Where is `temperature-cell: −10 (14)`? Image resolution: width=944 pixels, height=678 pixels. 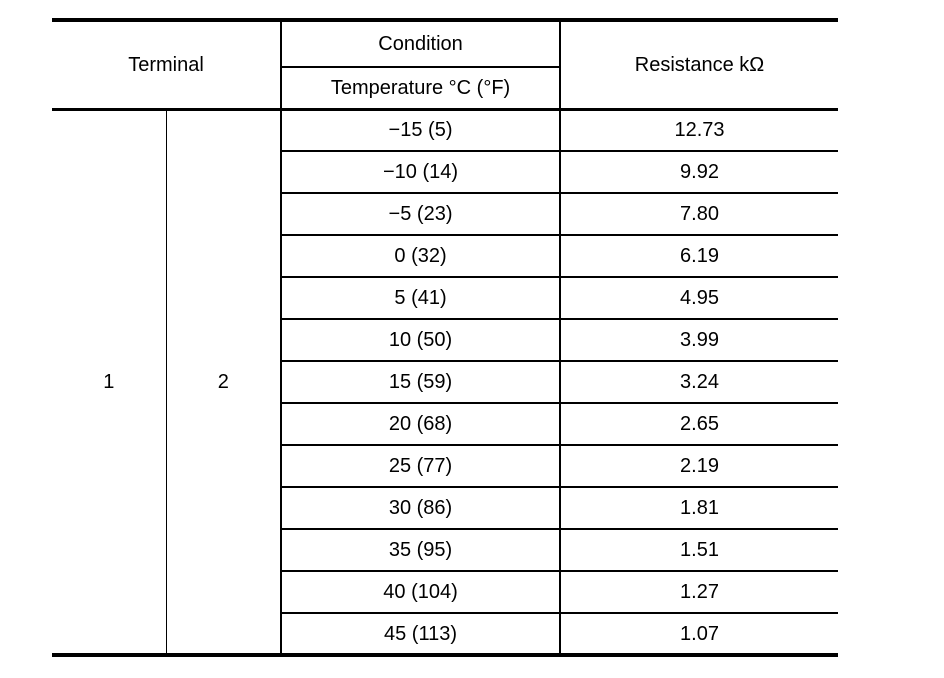 temperature-cell: −10 (14) is located at coordinates (421, 172).